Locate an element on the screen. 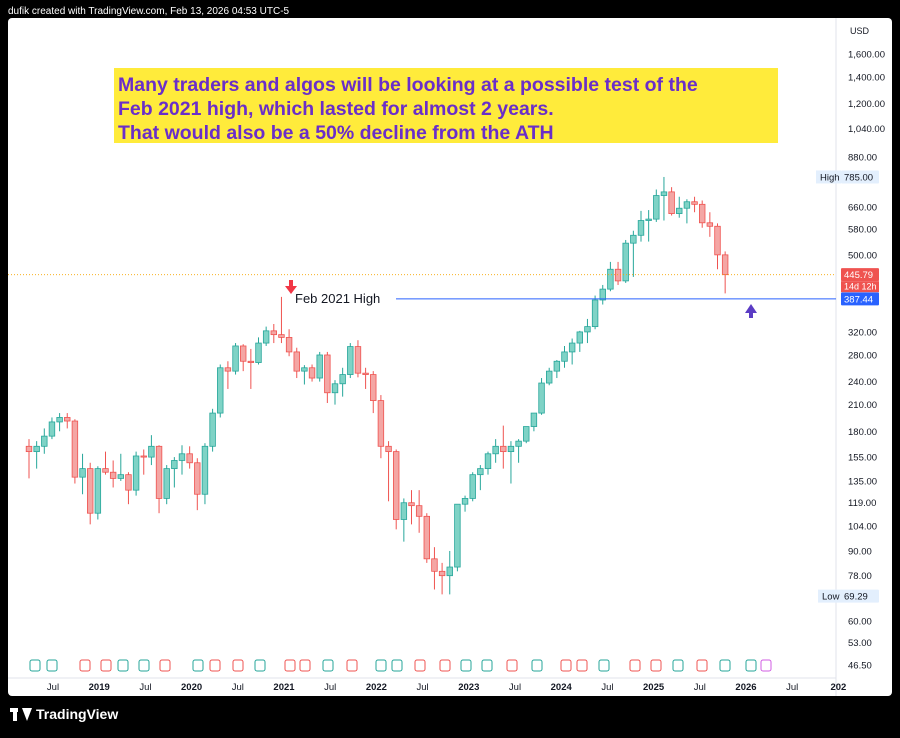 The height and width of the screenshot is (738, 900). time-tick-label: 2019 is located at coordinates (99, 687).